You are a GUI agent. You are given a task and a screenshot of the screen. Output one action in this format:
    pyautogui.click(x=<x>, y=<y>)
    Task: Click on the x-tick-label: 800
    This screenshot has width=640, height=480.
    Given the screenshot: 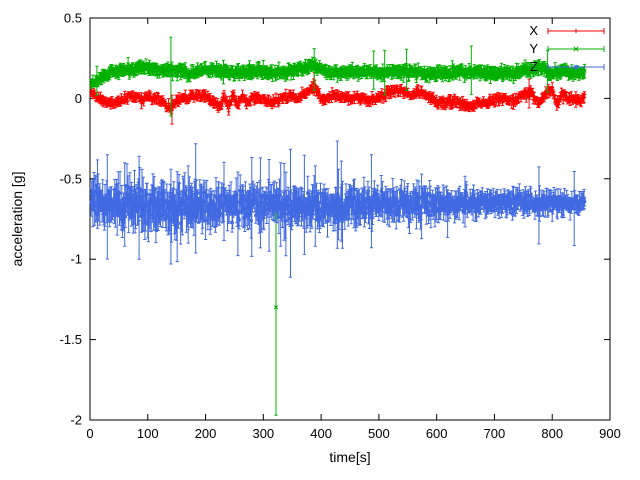 What is the action you would take?
    pyautogui.click(x=552, y=433)
    